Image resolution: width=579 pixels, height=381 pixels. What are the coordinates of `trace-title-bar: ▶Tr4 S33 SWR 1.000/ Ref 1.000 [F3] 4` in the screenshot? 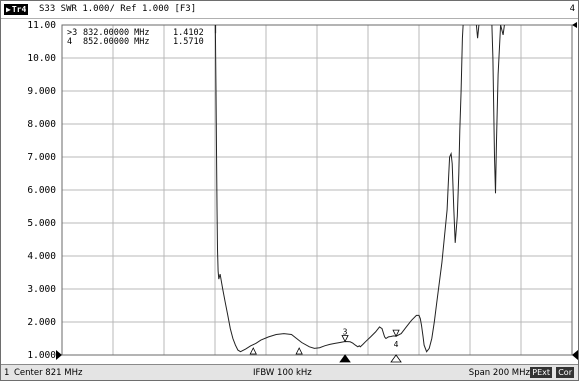 It's located at (289, 10).